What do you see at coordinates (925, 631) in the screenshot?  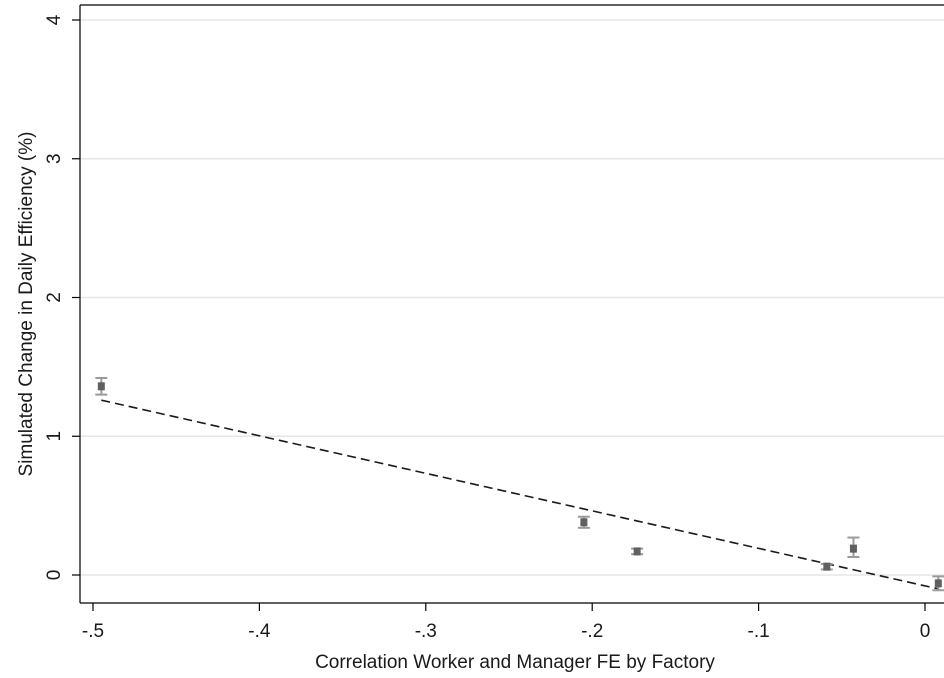 I see `x-tick-label: 0` at bounding box center [925, 631].